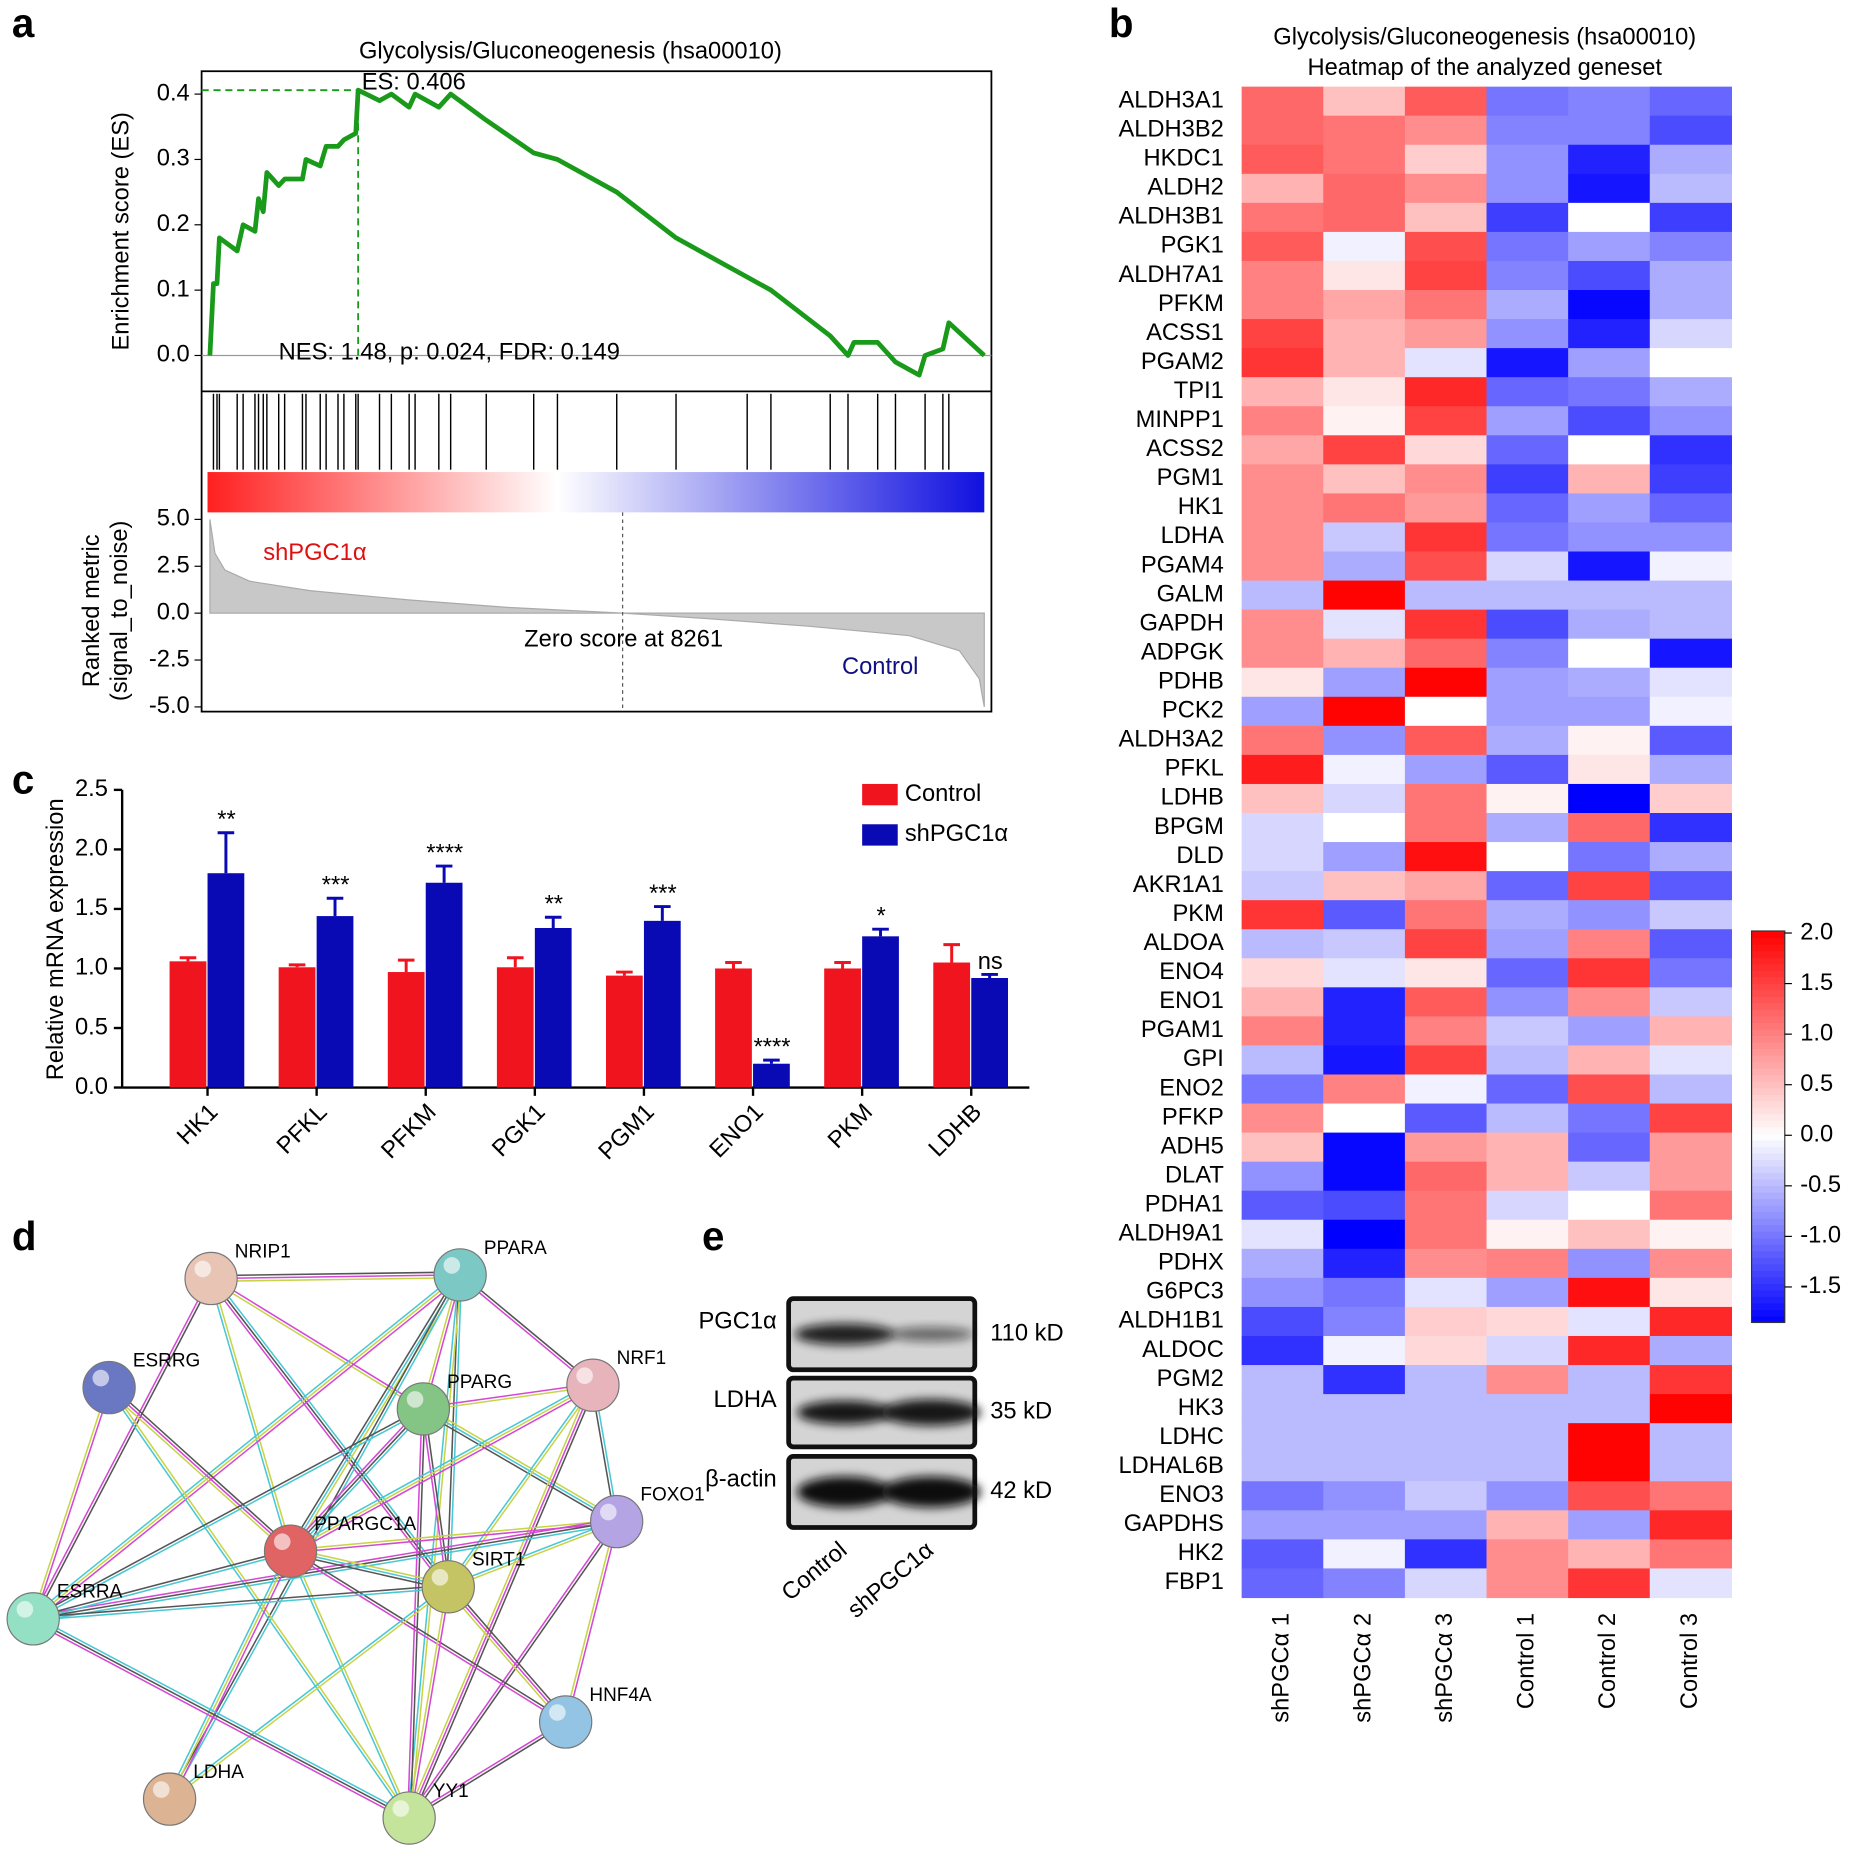 Image resolution: width=1850 pixels, height=1862 pixels. I want to click on row-label: AKR1A1, so click(1178, 885).